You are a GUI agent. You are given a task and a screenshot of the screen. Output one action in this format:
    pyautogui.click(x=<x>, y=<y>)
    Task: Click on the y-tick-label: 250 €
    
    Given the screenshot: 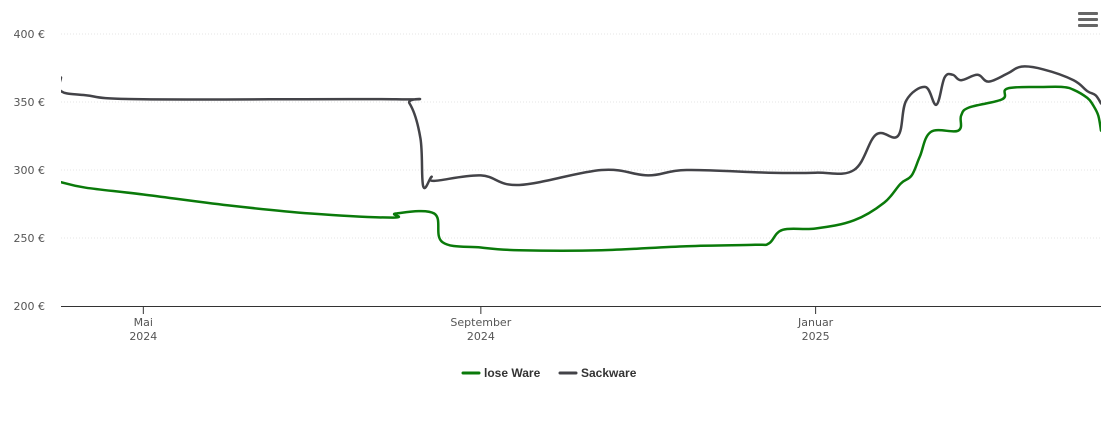 What is the action you would take?
    pyautogui.click(x=30, y=238)
    